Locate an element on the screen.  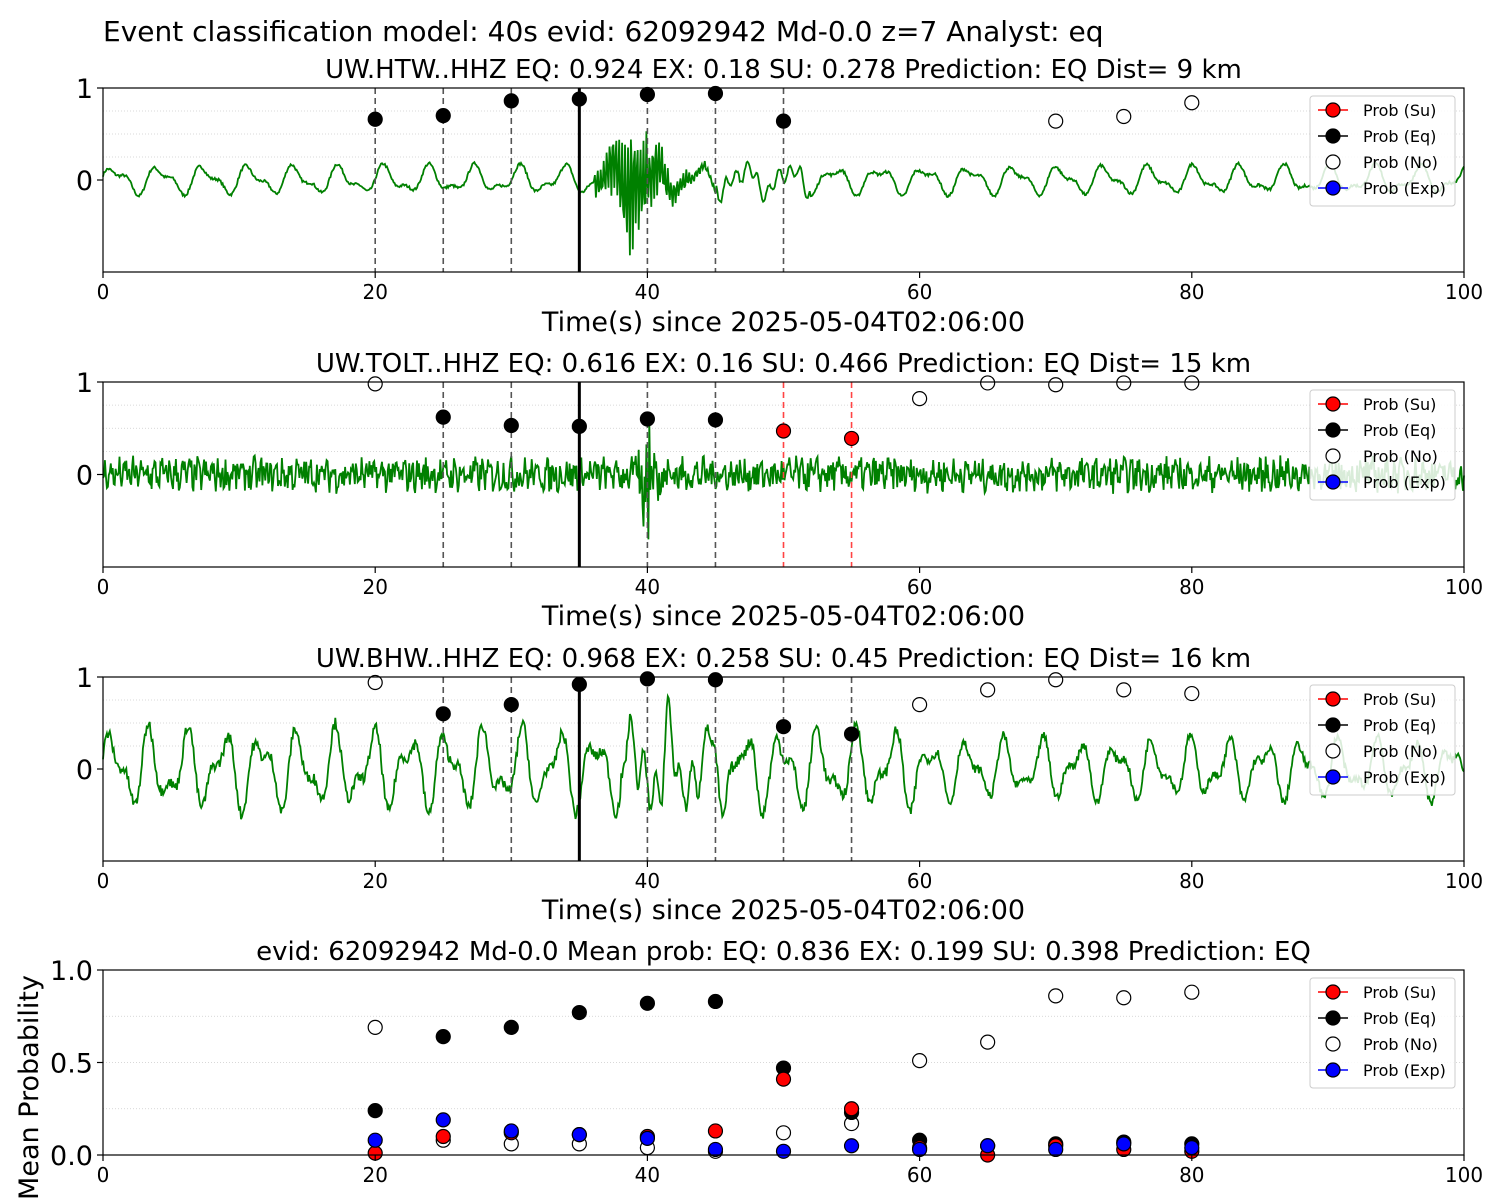
y-tick-label: 1 is located at coordinates (84, 89).